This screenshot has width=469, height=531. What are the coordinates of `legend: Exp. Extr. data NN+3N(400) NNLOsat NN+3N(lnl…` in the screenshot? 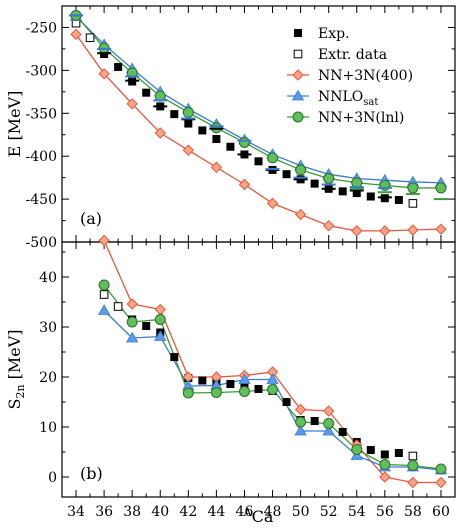 It's located at (350, 76).